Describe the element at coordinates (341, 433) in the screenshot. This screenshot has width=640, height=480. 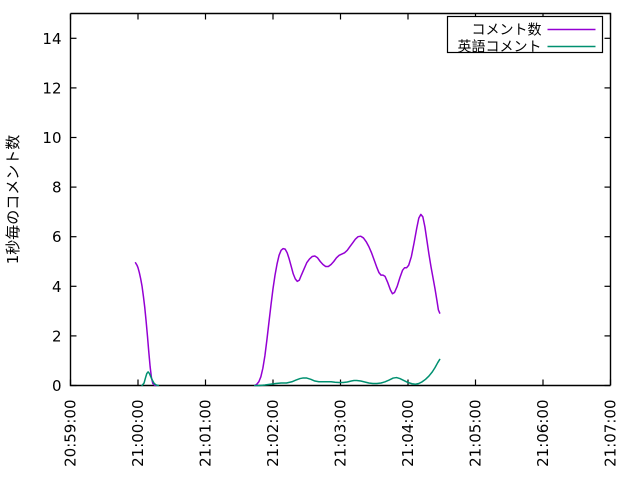
I see `x-tick-label: 21:03:00` at that location.